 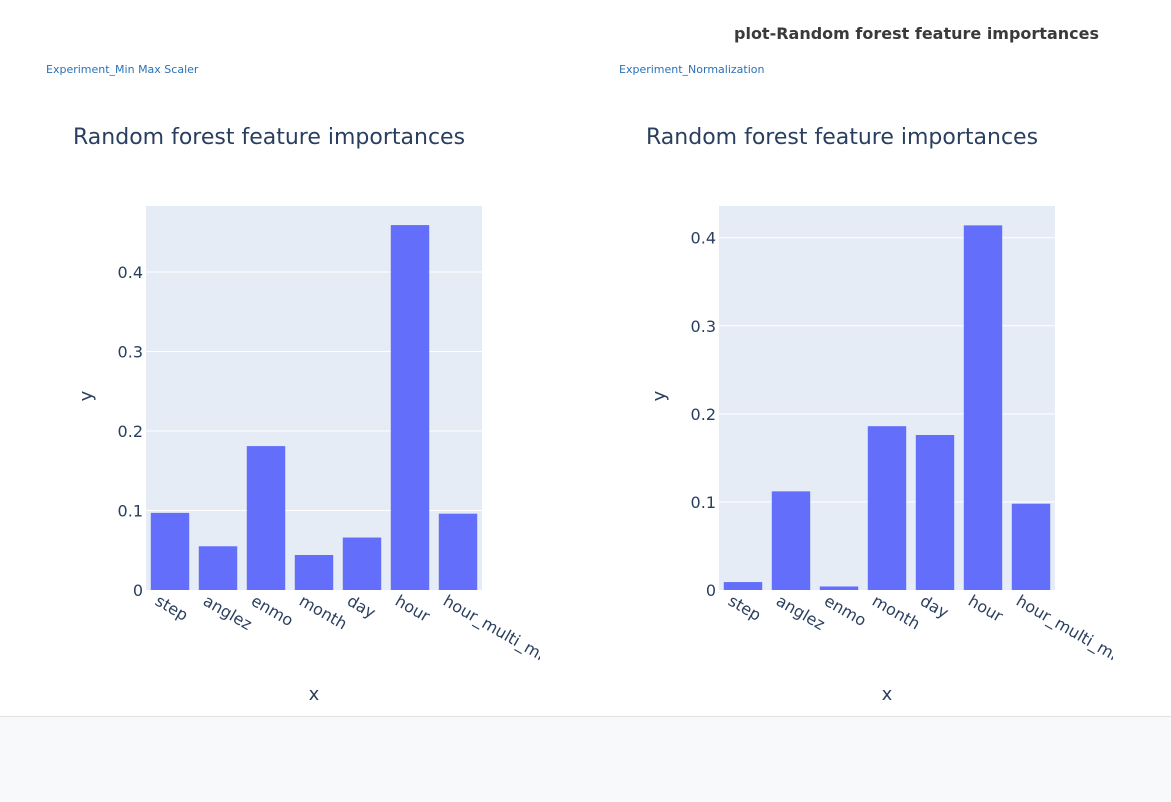 What do you see at coordinates (122, 69) in the screenshot?
I see `experiment-link-min-max-scaler: Experiment_Min Max Scaler` at bounding box center [122, 69].